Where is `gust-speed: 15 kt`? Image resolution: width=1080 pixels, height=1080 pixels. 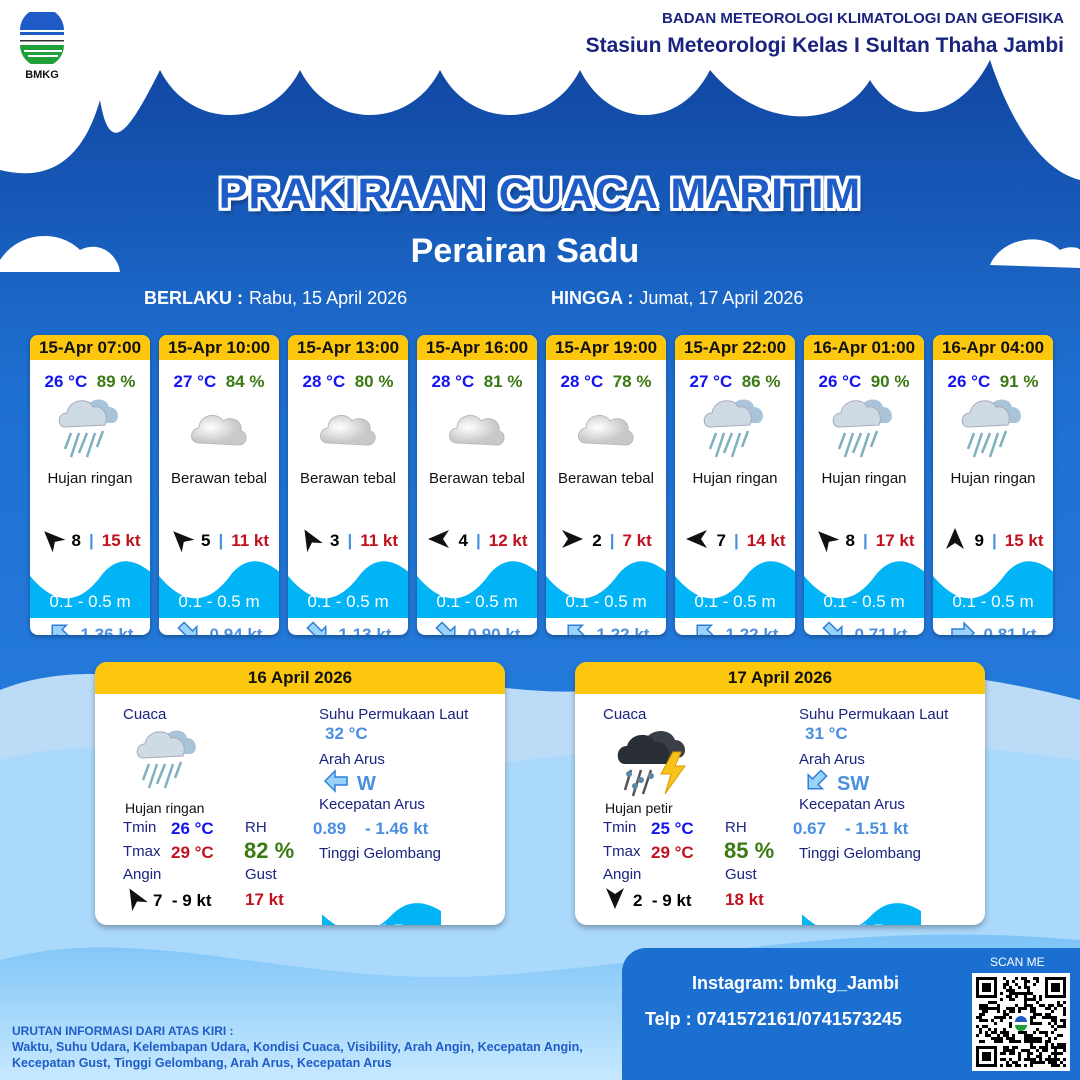 gust-speed: 15 kt is located at coordinates (1024, 540).